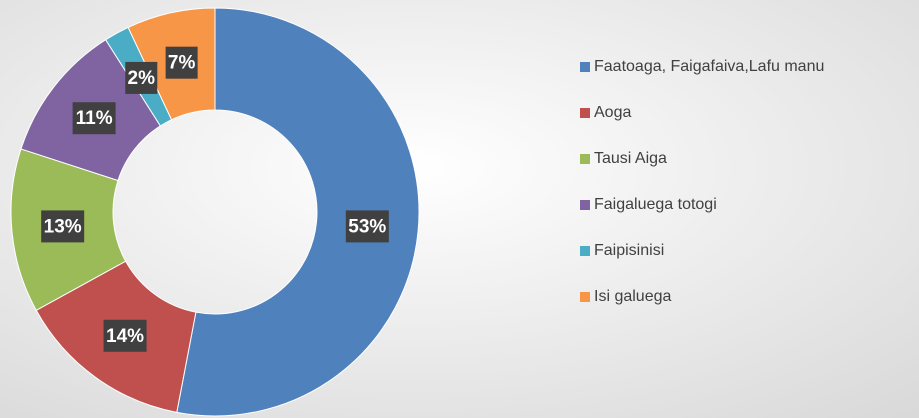 Image resolution: width=919 pixels, height=418 pixels. I want to click on legend-label: Faatoaga, Faigafaiva,Lafu manu, so click(709, 66).